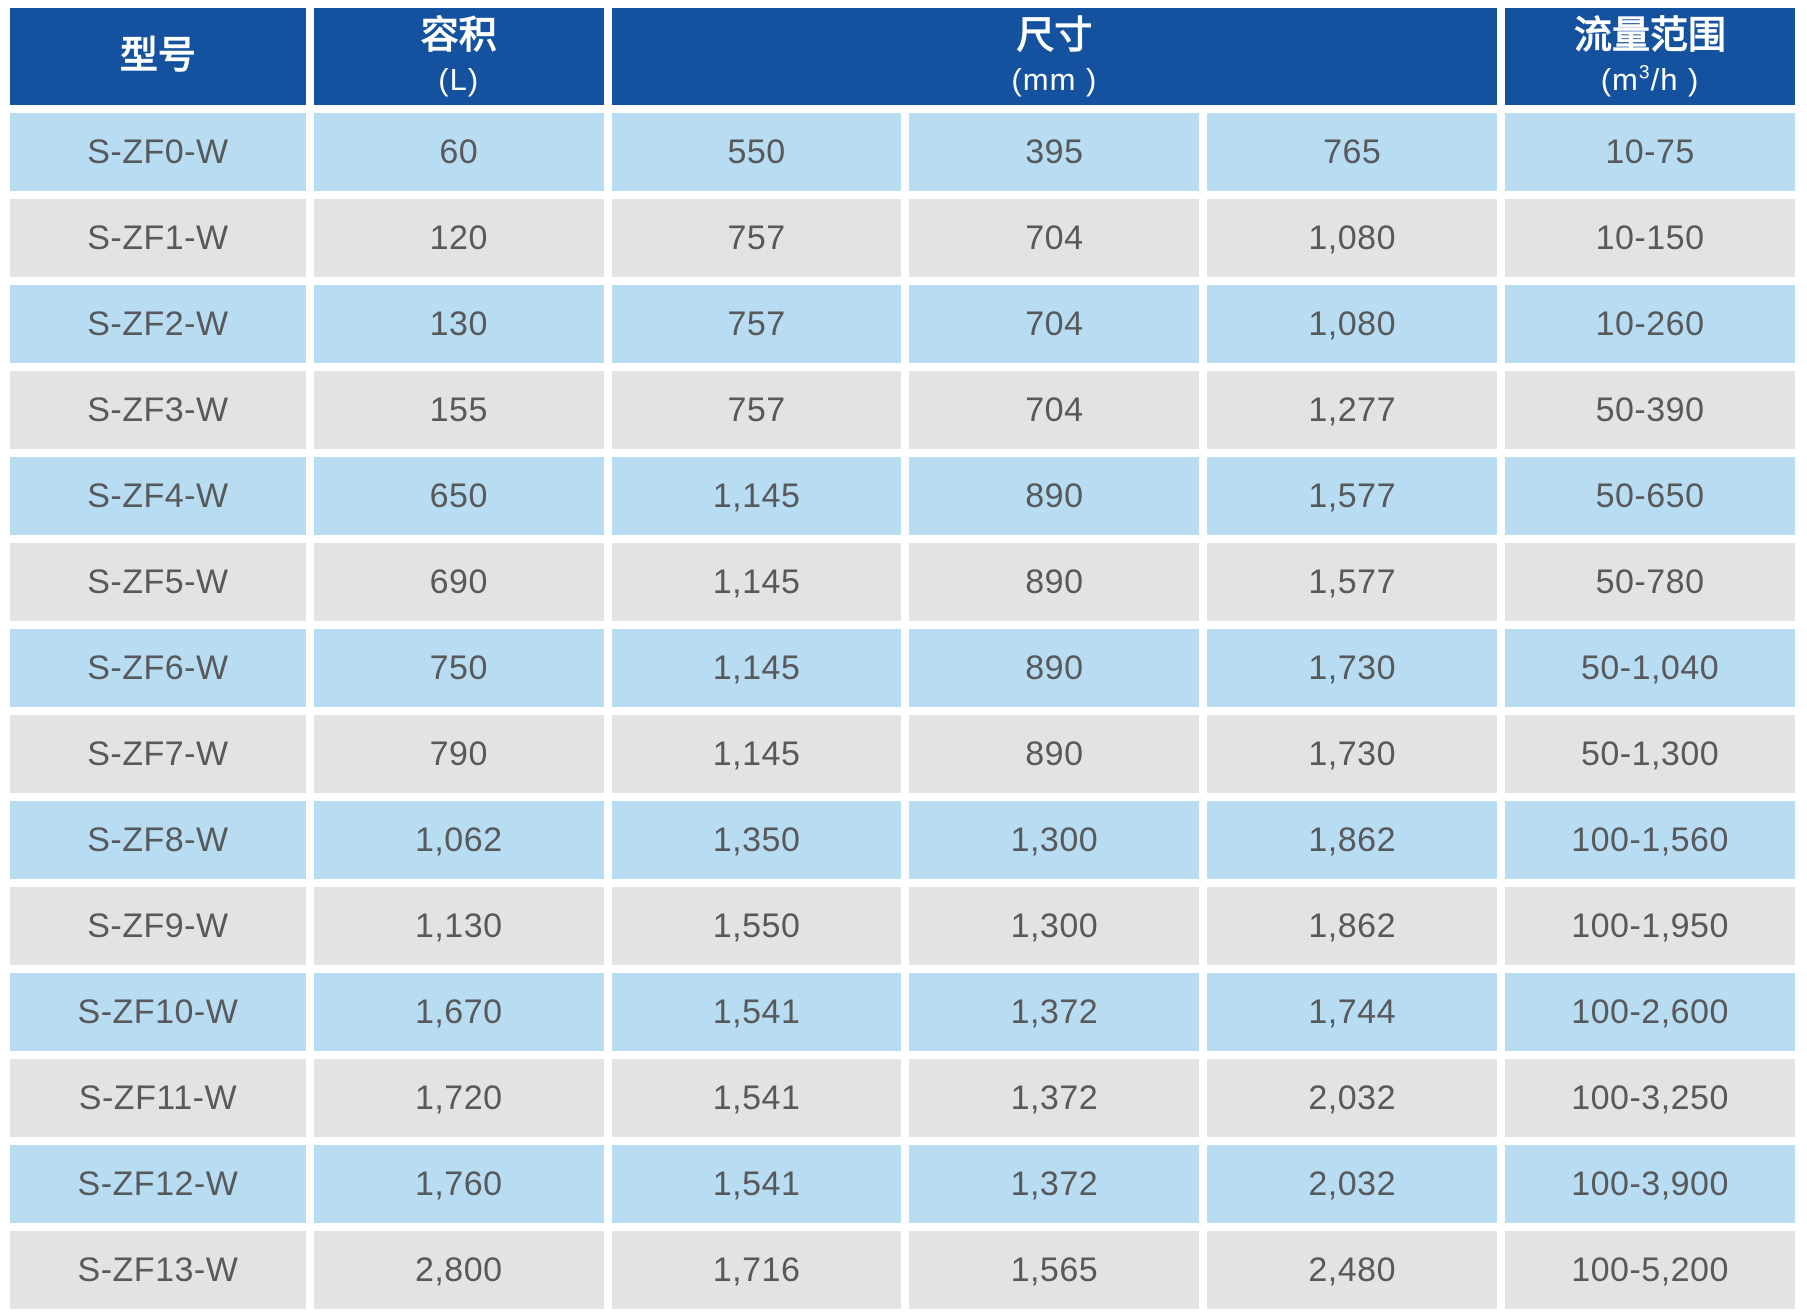 Image resolution: width=1807 pixels, height=1314 pixels. Describe the element at coordinates (458, 36) in the screenshot. I see `header-volume-title: 容积` at that location.